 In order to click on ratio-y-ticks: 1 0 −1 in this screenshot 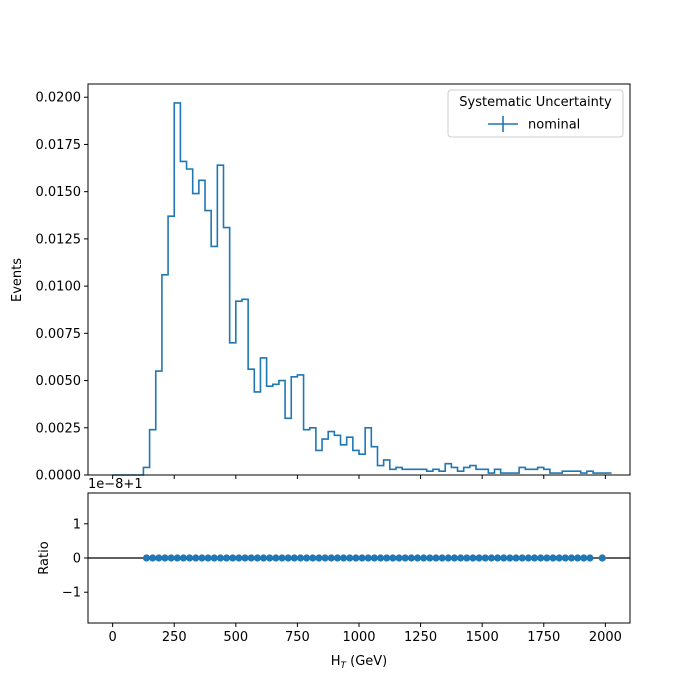, I will do `click(75, 559)`.